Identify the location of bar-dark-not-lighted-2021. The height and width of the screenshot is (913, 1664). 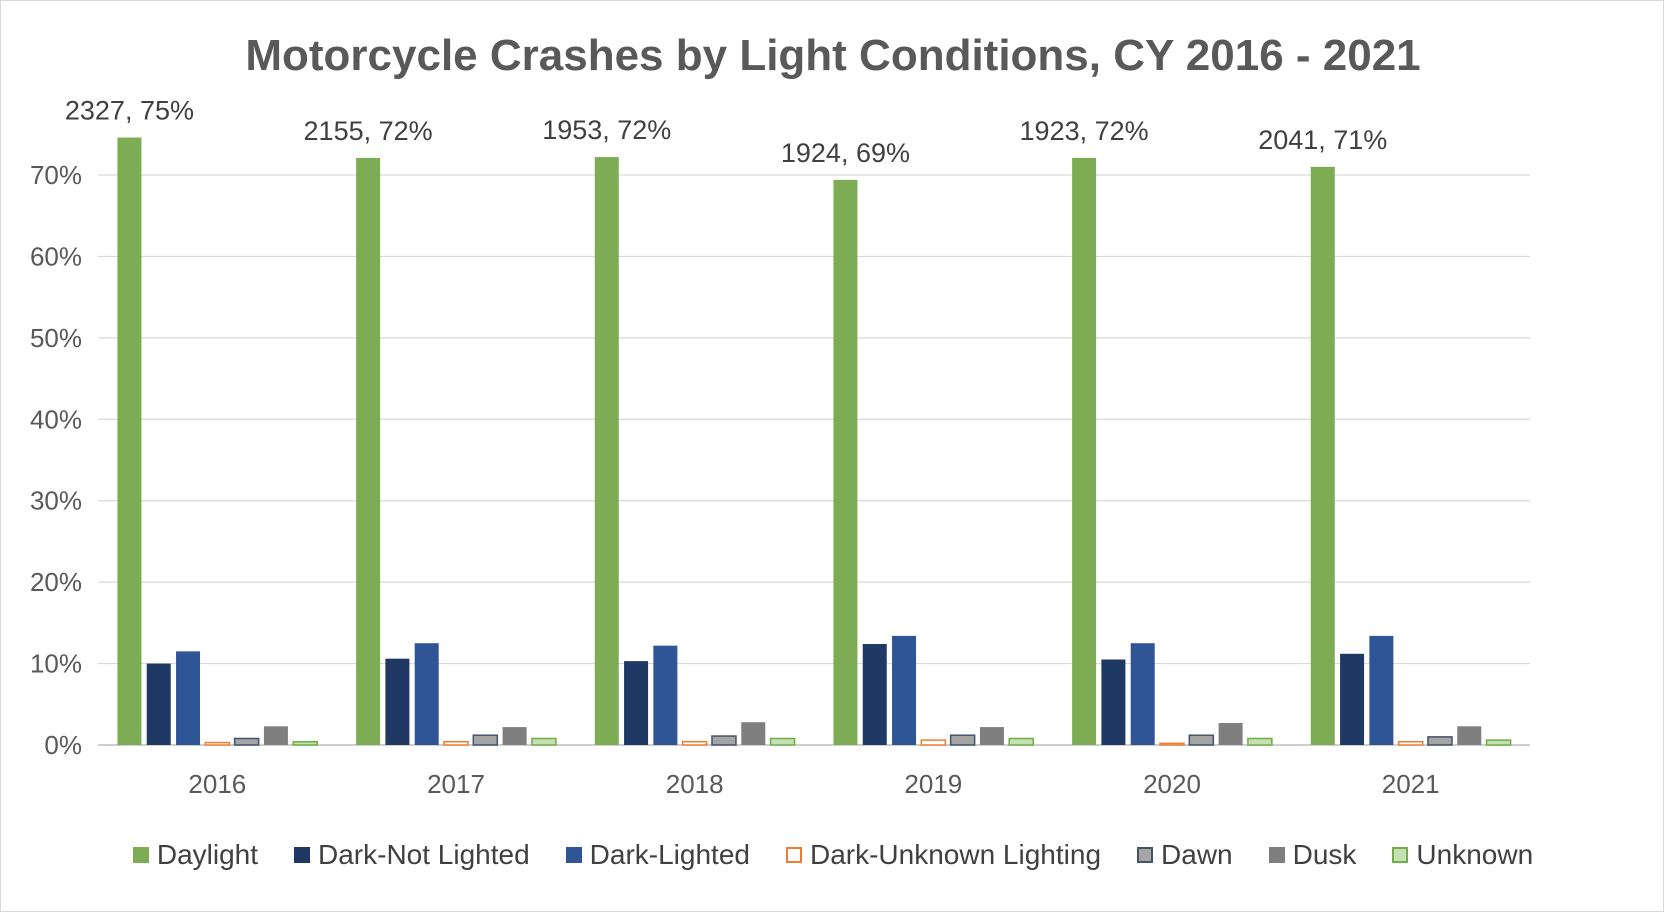
(1352, 699).